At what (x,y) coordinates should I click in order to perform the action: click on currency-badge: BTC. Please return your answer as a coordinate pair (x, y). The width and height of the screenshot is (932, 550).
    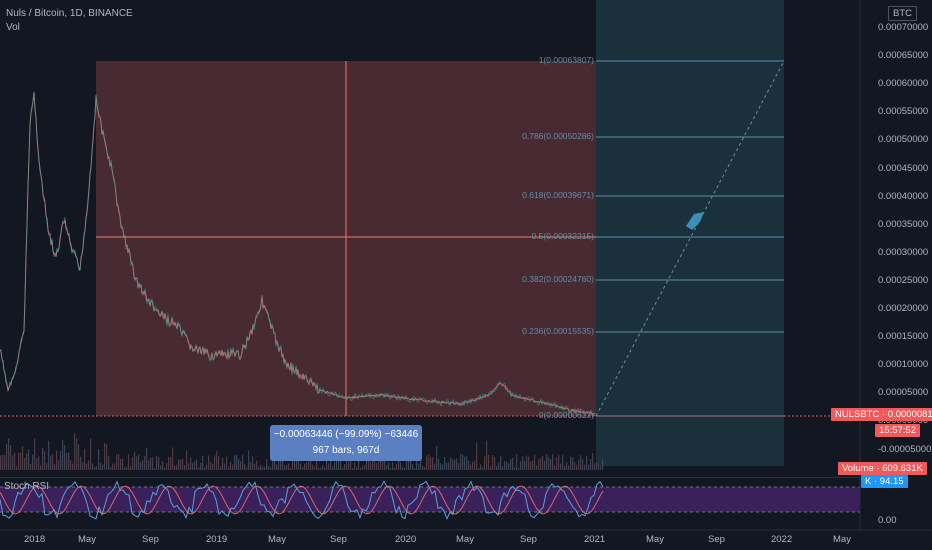
    Looking at the image, I should click on (902, 13).